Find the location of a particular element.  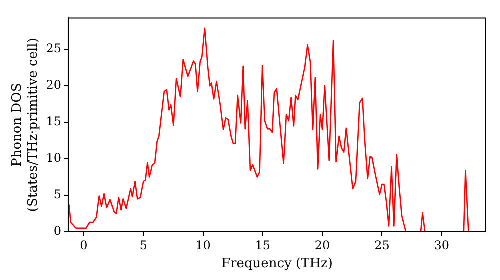

x-axis-title: Frequency (THz) is located at coordinates (277, 264).